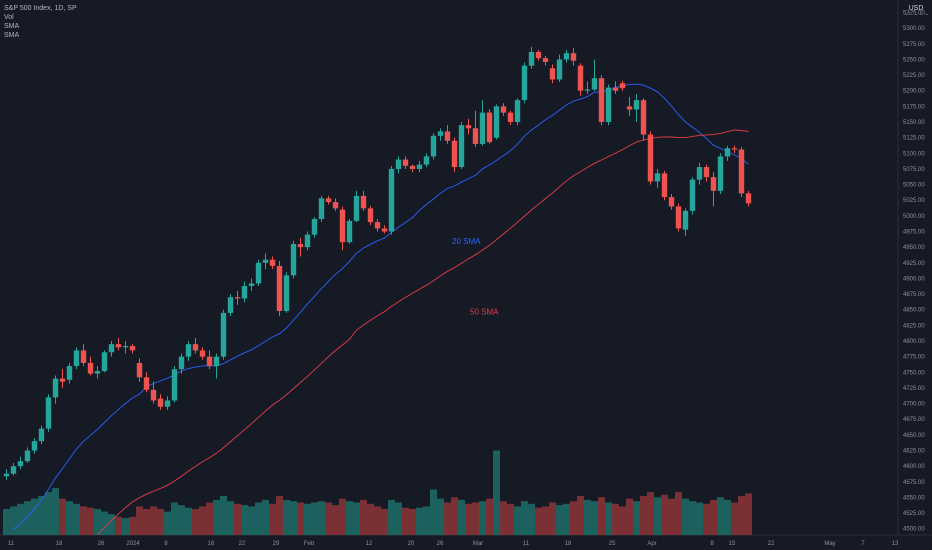 The width and height of the screenshot is (932, 550). What do you see at coordinates (9, 17) in the screenshot?
I see `indicator-volume: Vol` at bounding box center [9, 17].